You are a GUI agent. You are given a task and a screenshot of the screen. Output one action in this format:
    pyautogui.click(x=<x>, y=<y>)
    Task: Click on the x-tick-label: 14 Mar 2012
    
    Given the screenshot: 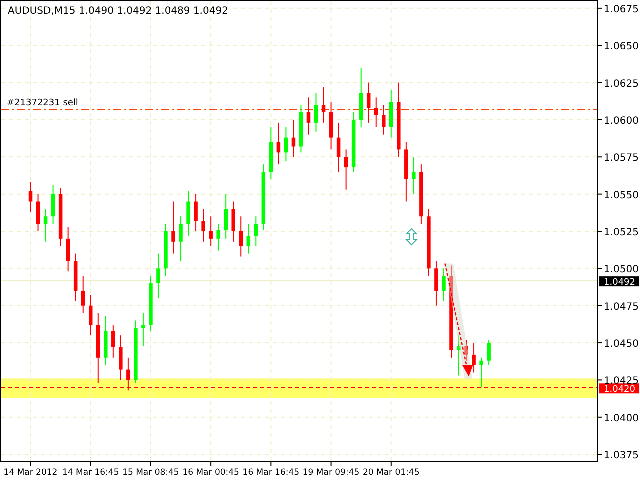 What is the action you would take?
    pyautogui.click(x=31, y=473)
    